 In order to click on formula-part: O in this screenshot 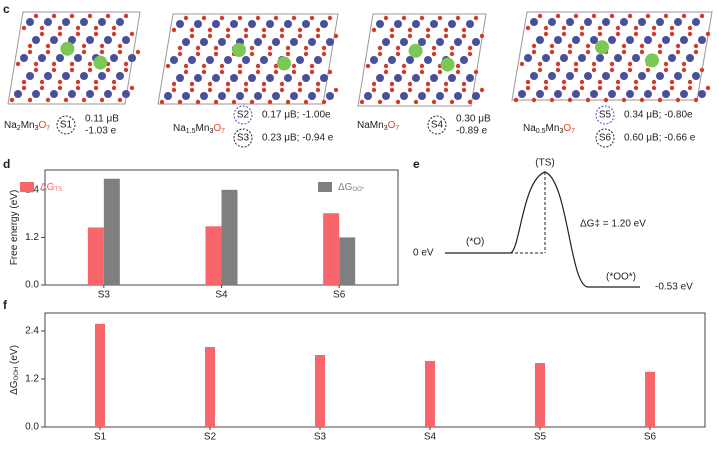, I will do `click(392, 125)`.